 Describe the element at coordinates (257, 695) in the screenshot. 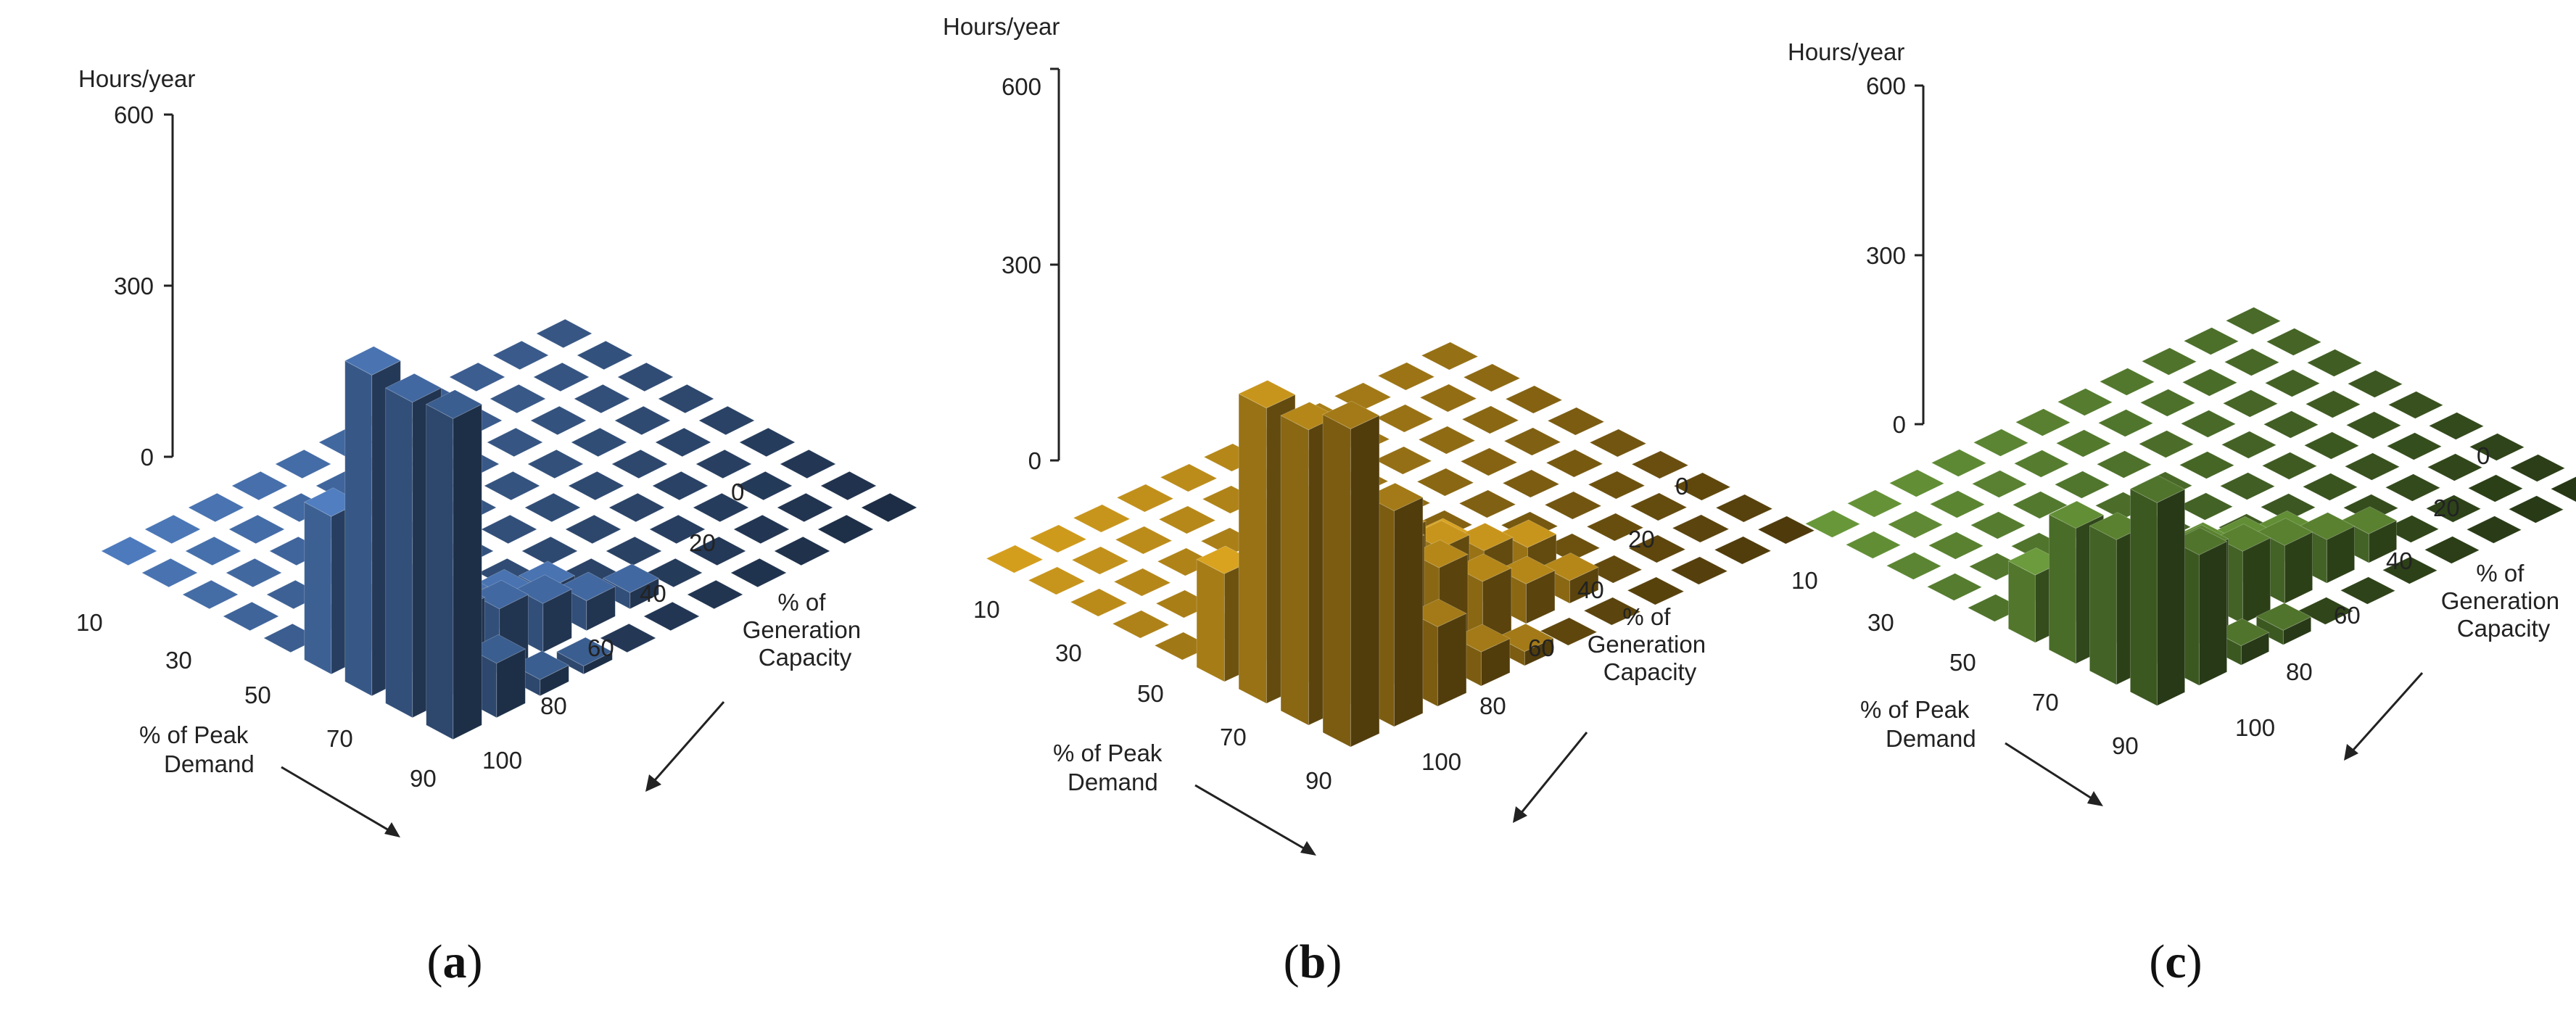

I see `x-tick-label-a-50: 50` at that location.